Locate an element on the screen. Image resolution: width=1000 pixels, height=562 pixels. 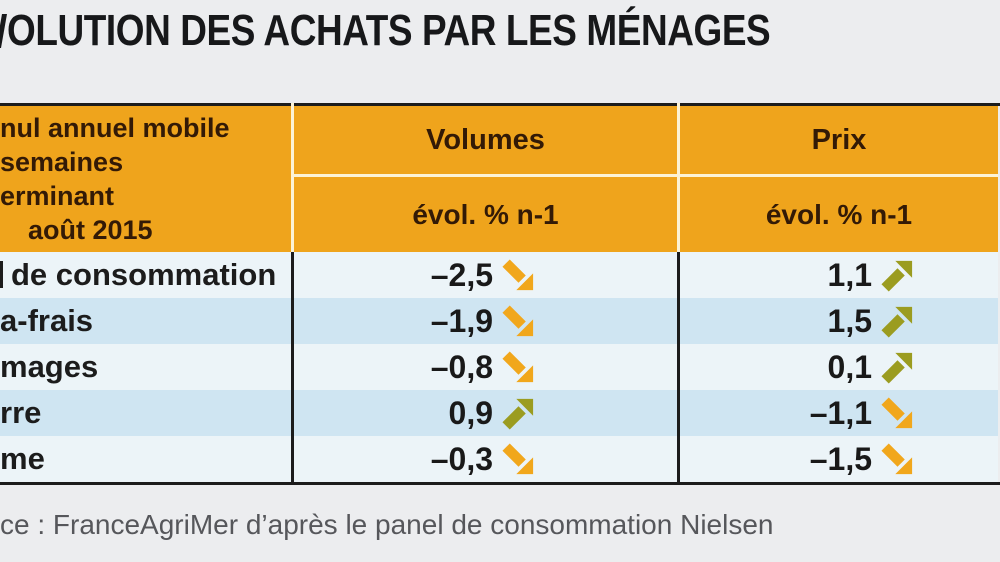
price-cell: –1,5 is located at coordinates (839, 459).